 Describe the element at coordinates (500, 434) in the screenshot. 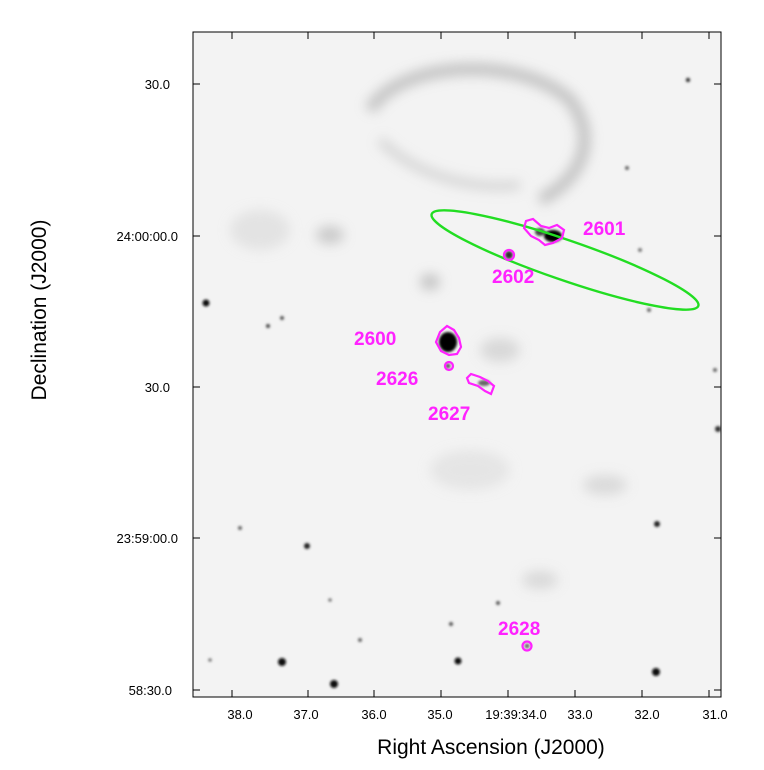

I see `source-contours` at that location.